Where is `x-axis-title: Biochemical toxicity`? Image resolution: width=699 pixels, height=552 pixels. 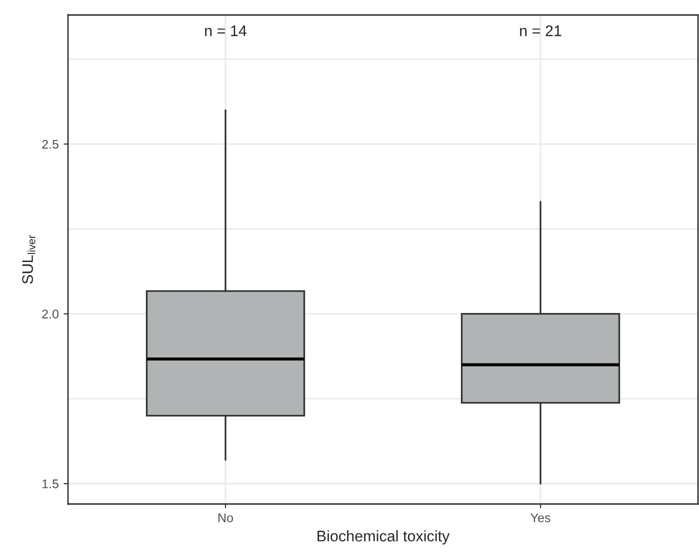
x-axis-title: Biochemical toxicity is located at coordinates (384, 537).